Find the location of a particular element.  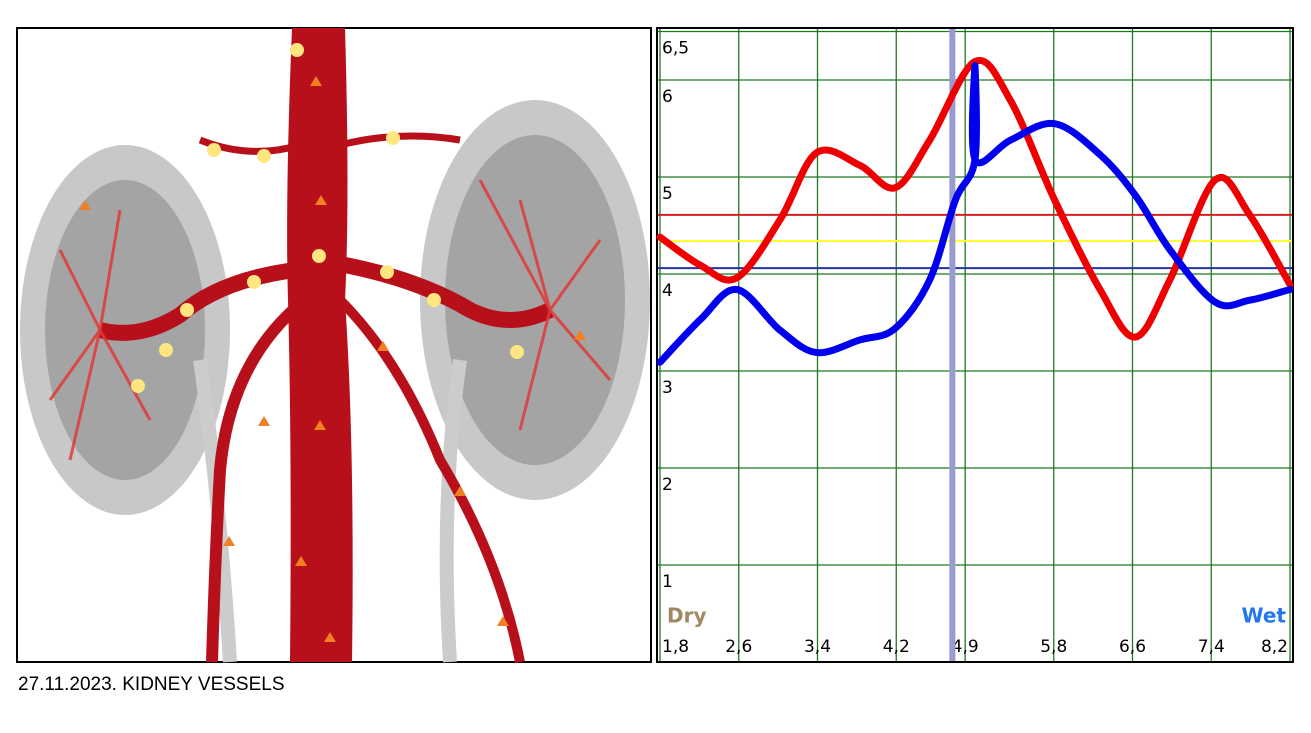

x-tick-label: 3,4 is located at coordinates (817, 647).